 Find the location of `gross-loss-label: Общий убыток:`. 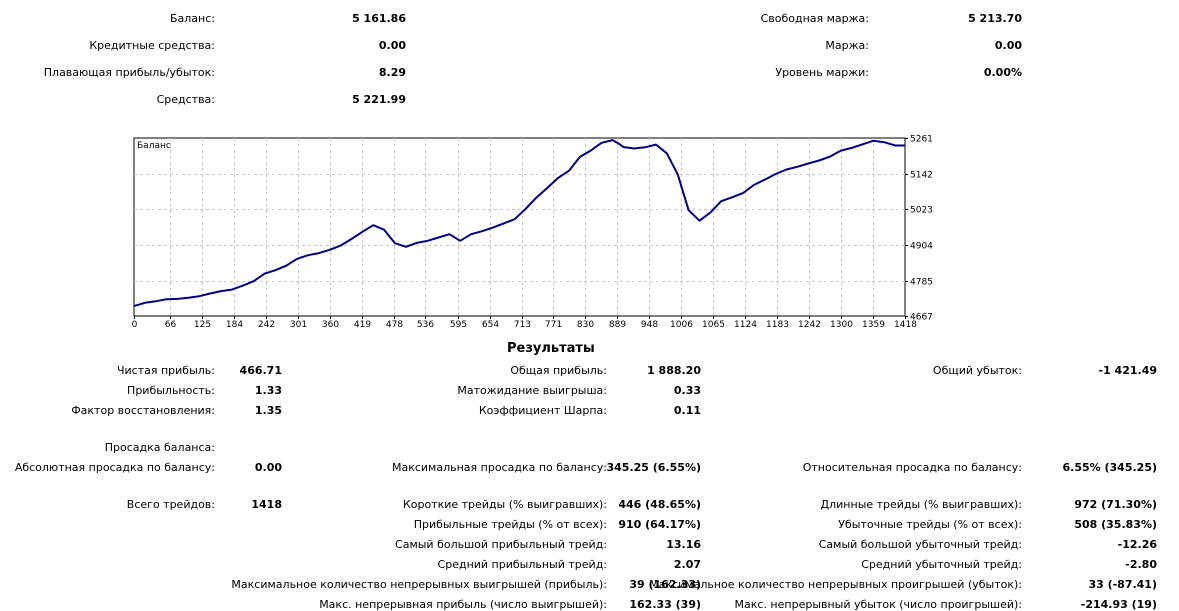

gross-loss-label: Общий убыток: is located at coordinates (977, 370).